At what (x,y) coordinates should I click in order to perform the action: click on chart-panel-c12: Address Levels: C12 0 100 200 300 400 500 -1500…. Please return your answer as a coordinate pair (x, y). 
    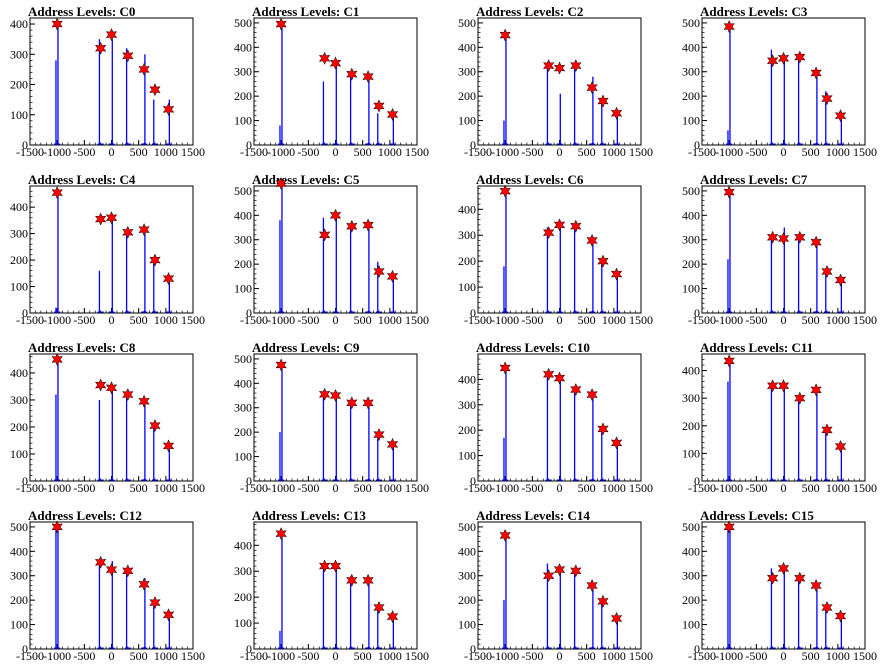
    Looking at the image, I should click on (112, 588).